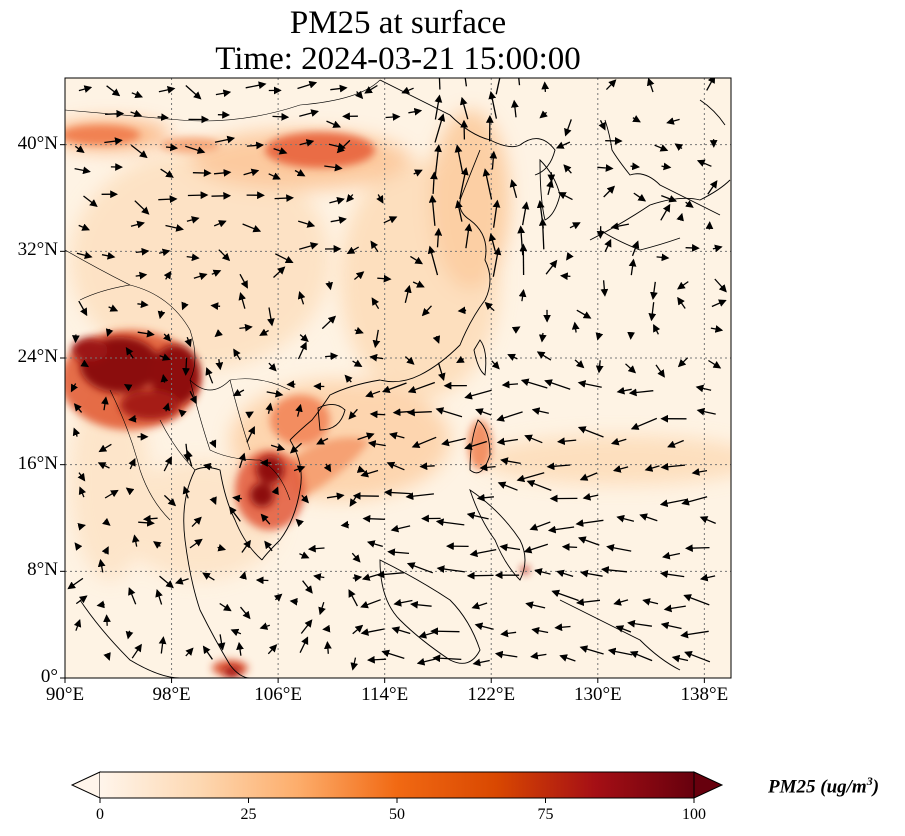 The height and width of the screenshot is (836, 905). What do you see at coordinates (100, 814) in the screenshot?
I see `colorbar-tick-label: 0` at bounding box center [100, 814].